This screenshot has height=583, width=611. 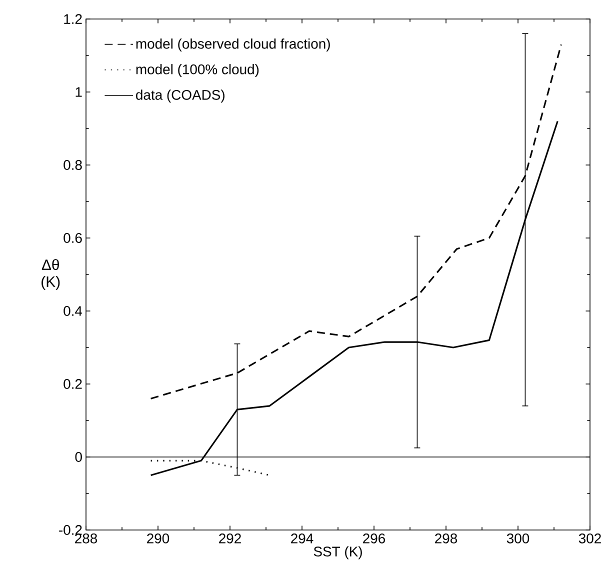 I want to click on x-tick-label: 300, so click(x=518, y=539).